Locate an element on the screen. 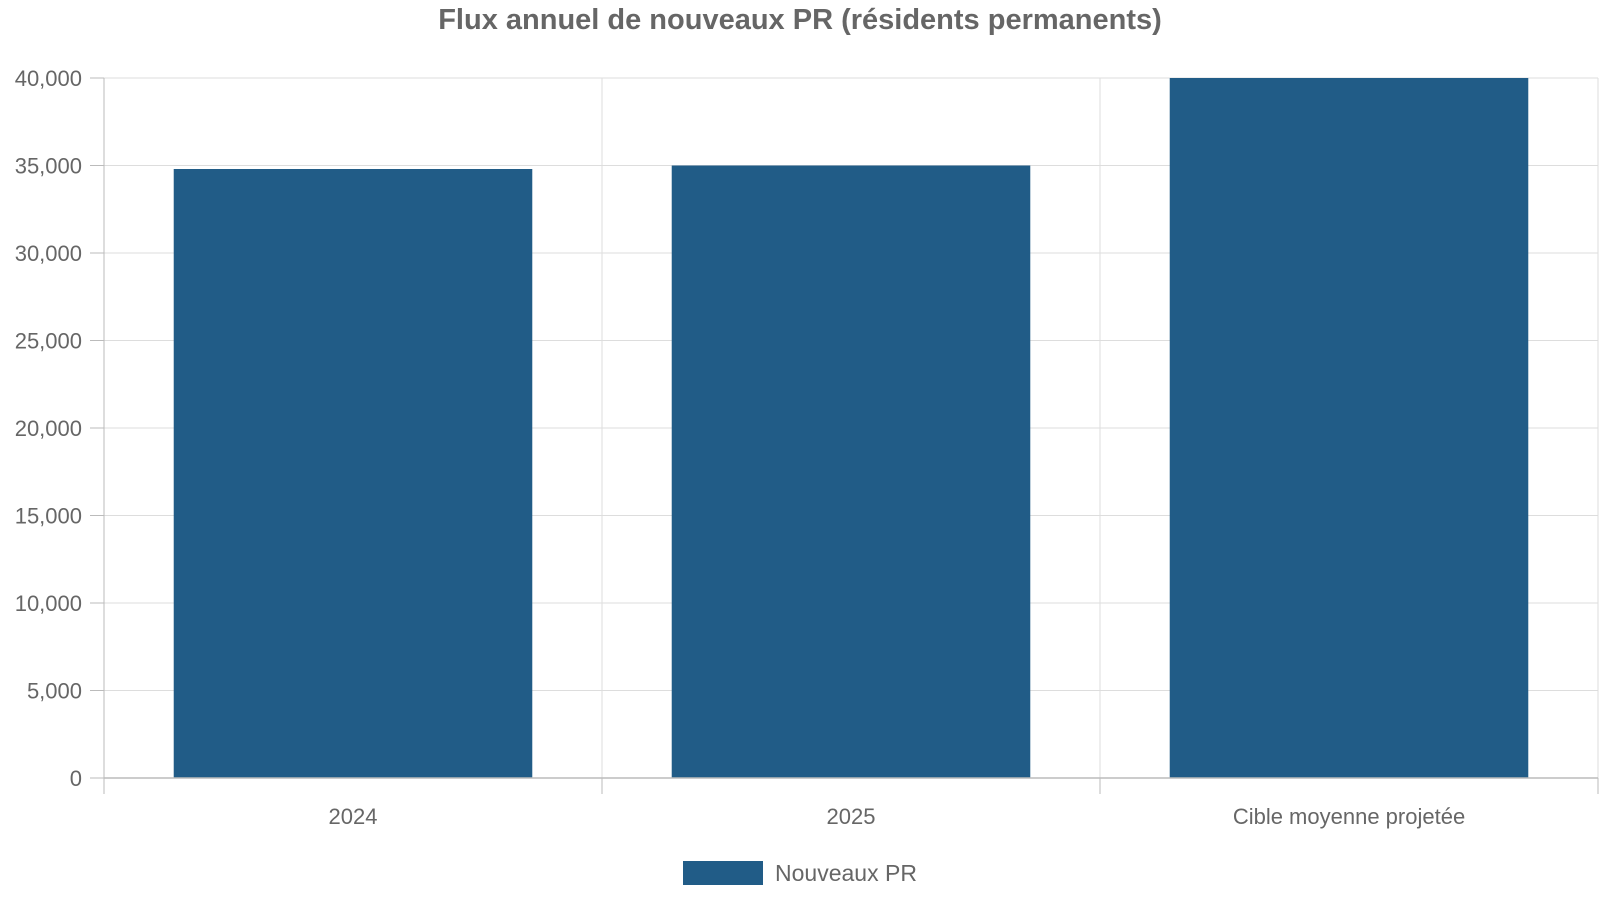 The height and width of the screenshot is (900, 1600). y-tick-label: 10,000 is located at coordinates (48, 603).